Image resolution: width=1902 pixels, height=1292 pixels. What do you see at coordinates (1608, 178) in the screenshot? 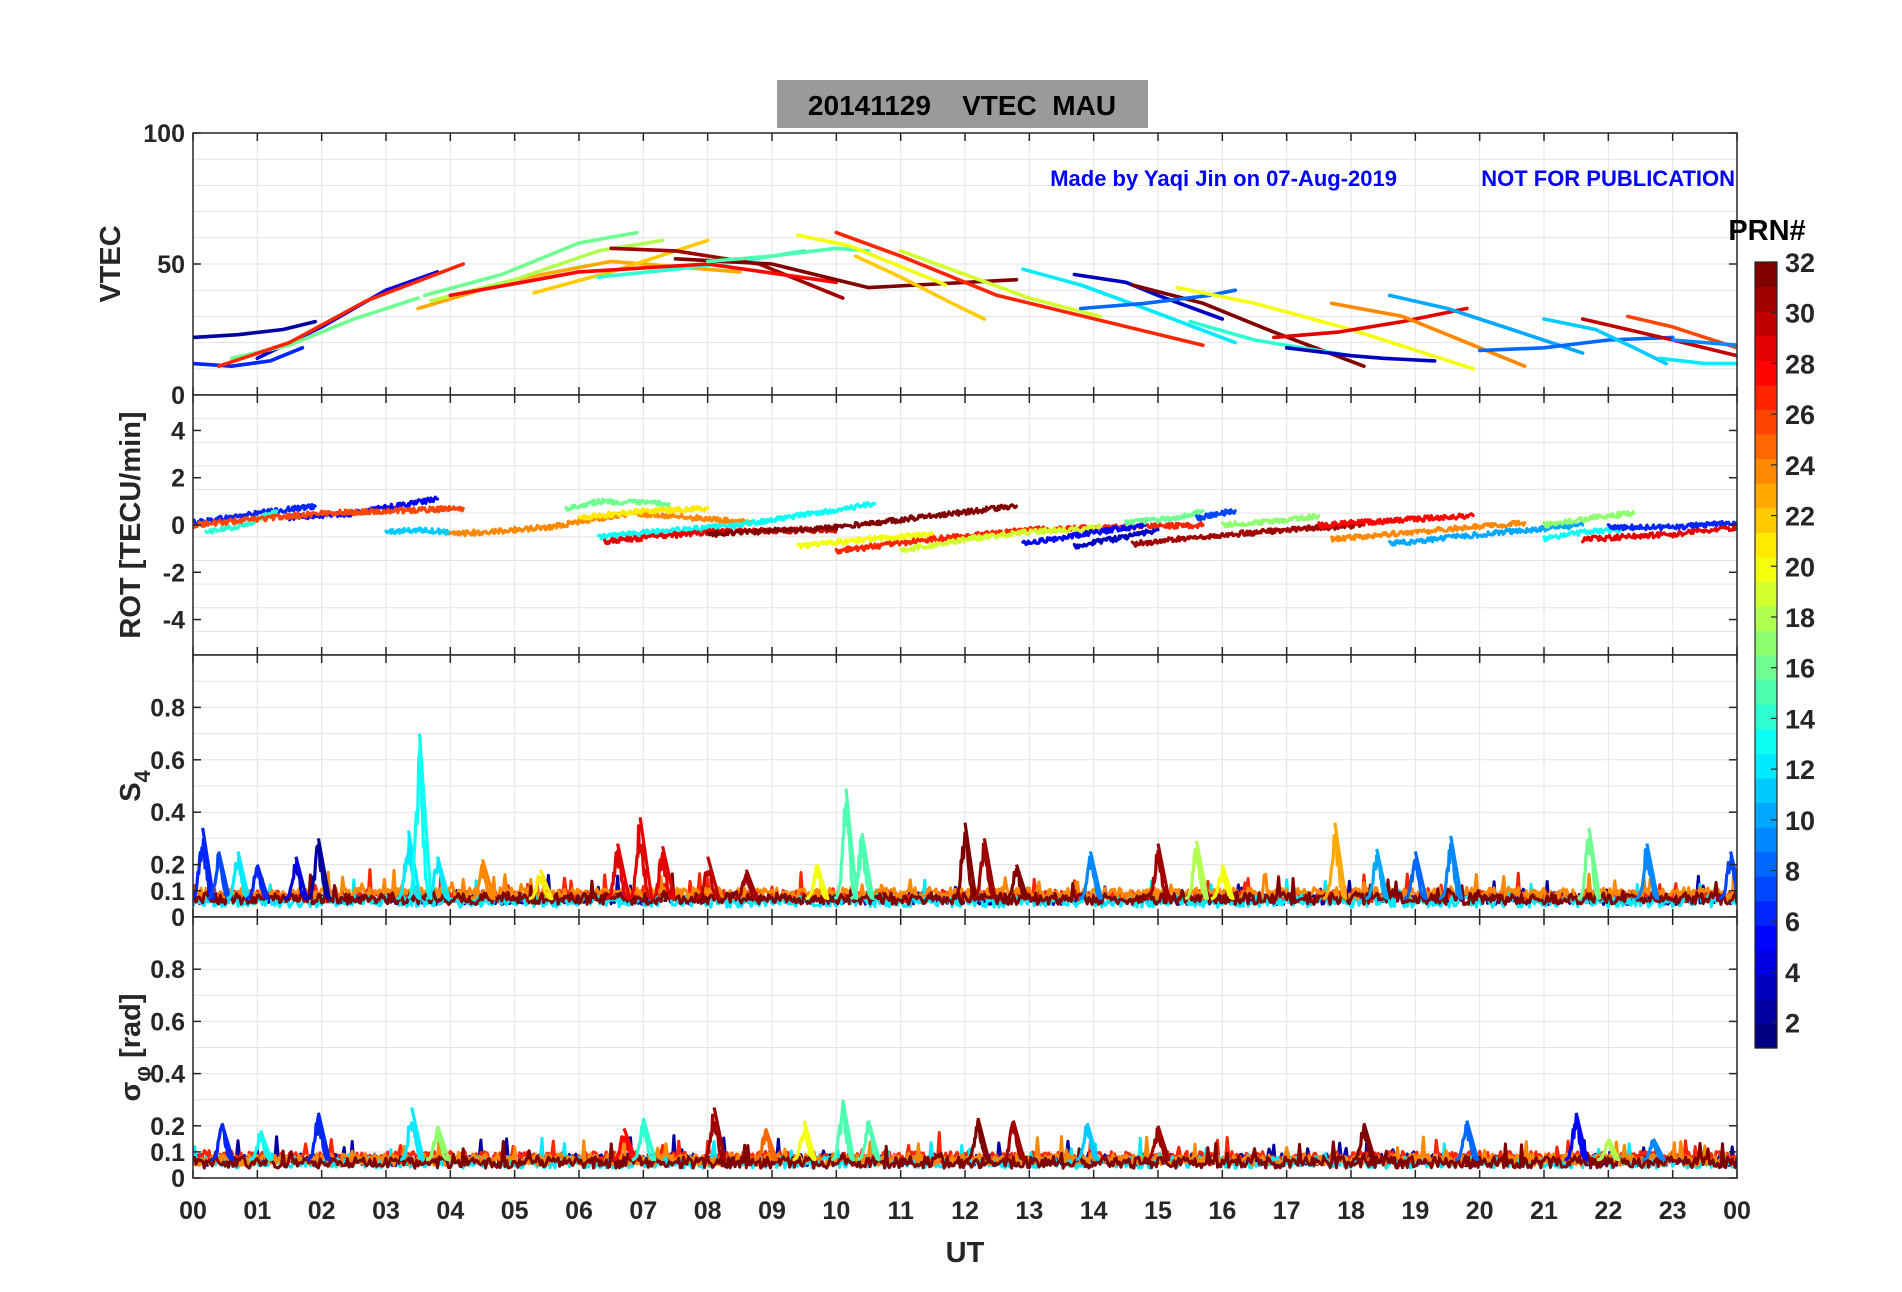
I see `not-for-publication-note: NOT FOR PUBLICATION` at bounding box center [1608, 178].